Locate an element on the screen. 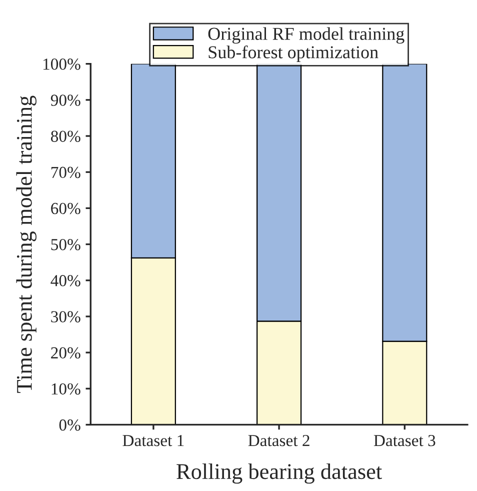 The image size is (477, 491). y-tick-label: 30% is located at coordinates (65, 316).